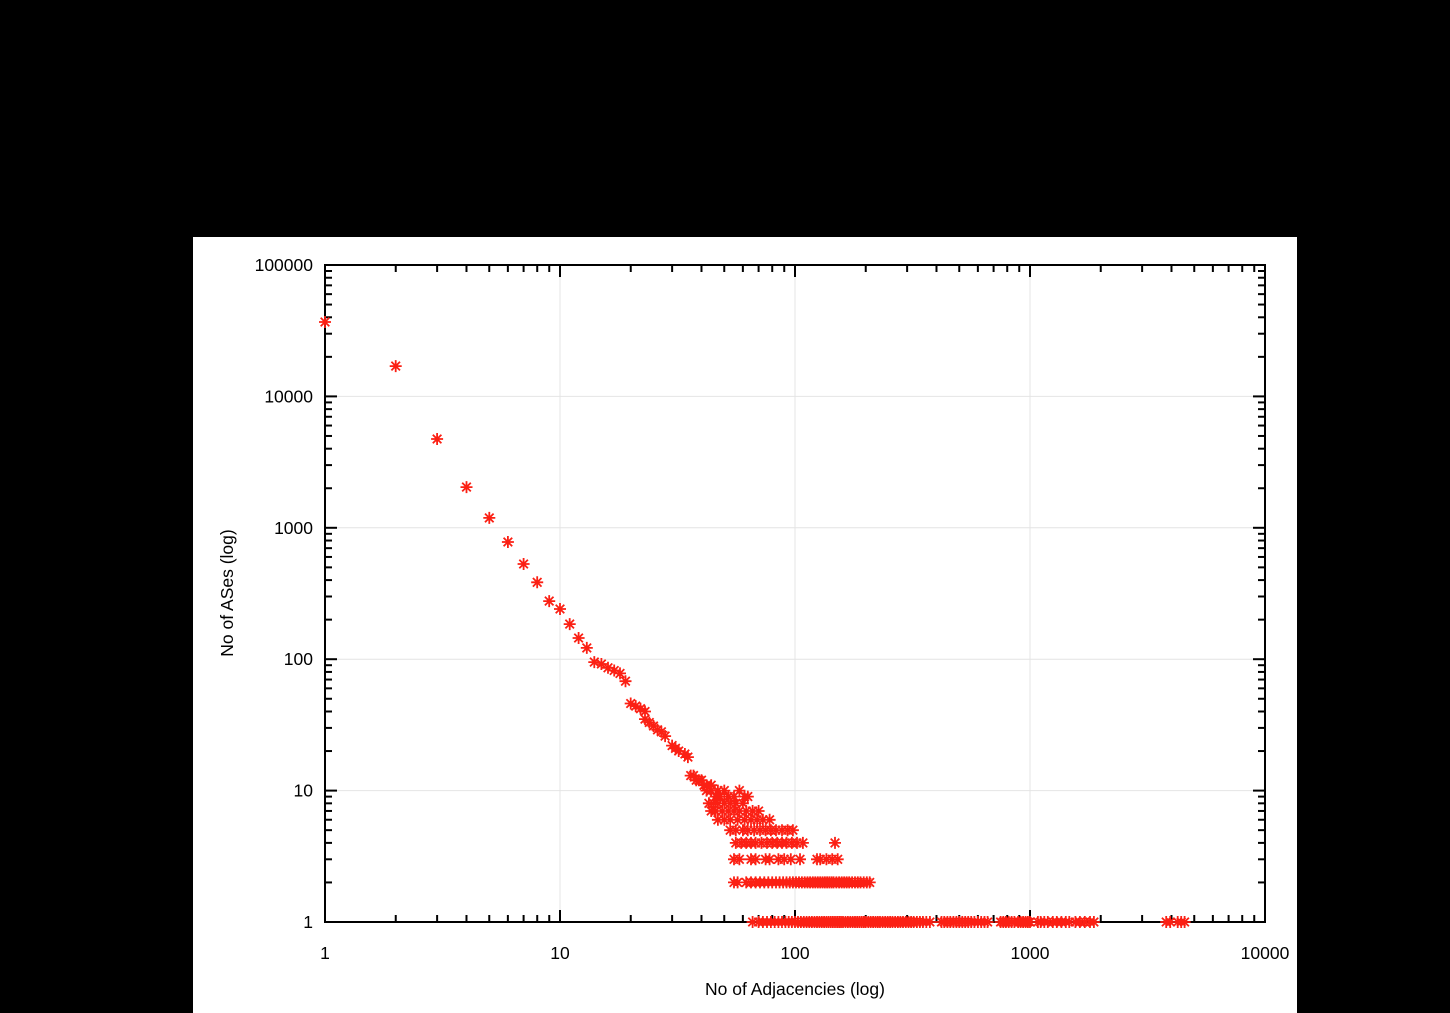 This screenshot has height=1013, width=1450. Describe the element at coordinates (560, 953) in the screenshot. I see `x-tick-label: 10` at that location.